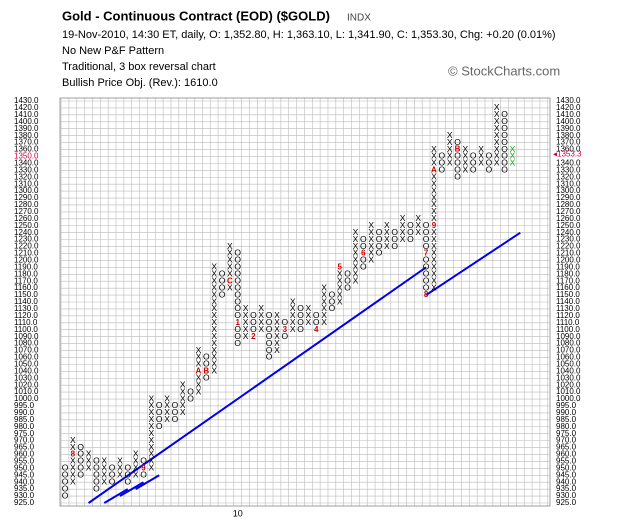  Describe the element at coordinates (26, 363) in the screenshot. I see `y-tick-label: 1050.0` at that location.